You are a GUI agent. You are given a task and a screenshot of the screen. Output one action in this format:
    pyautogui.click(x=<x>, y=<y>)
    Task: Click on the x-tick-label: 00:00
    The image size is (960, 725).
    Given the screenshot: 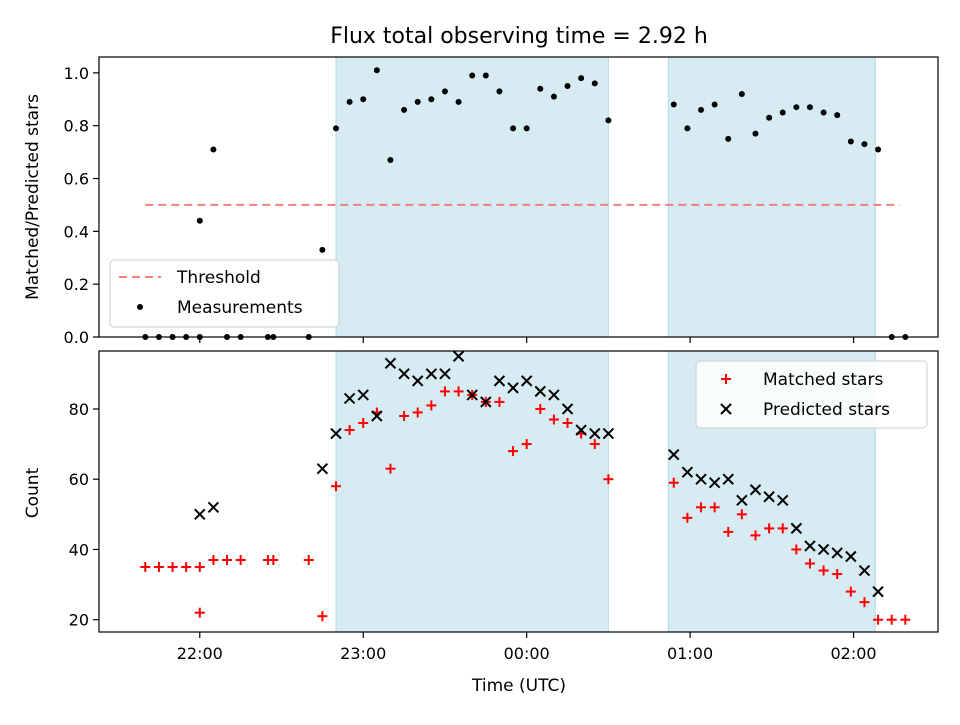 What is the action you would take?
    pyautogui.click(x=527, y=653)
    